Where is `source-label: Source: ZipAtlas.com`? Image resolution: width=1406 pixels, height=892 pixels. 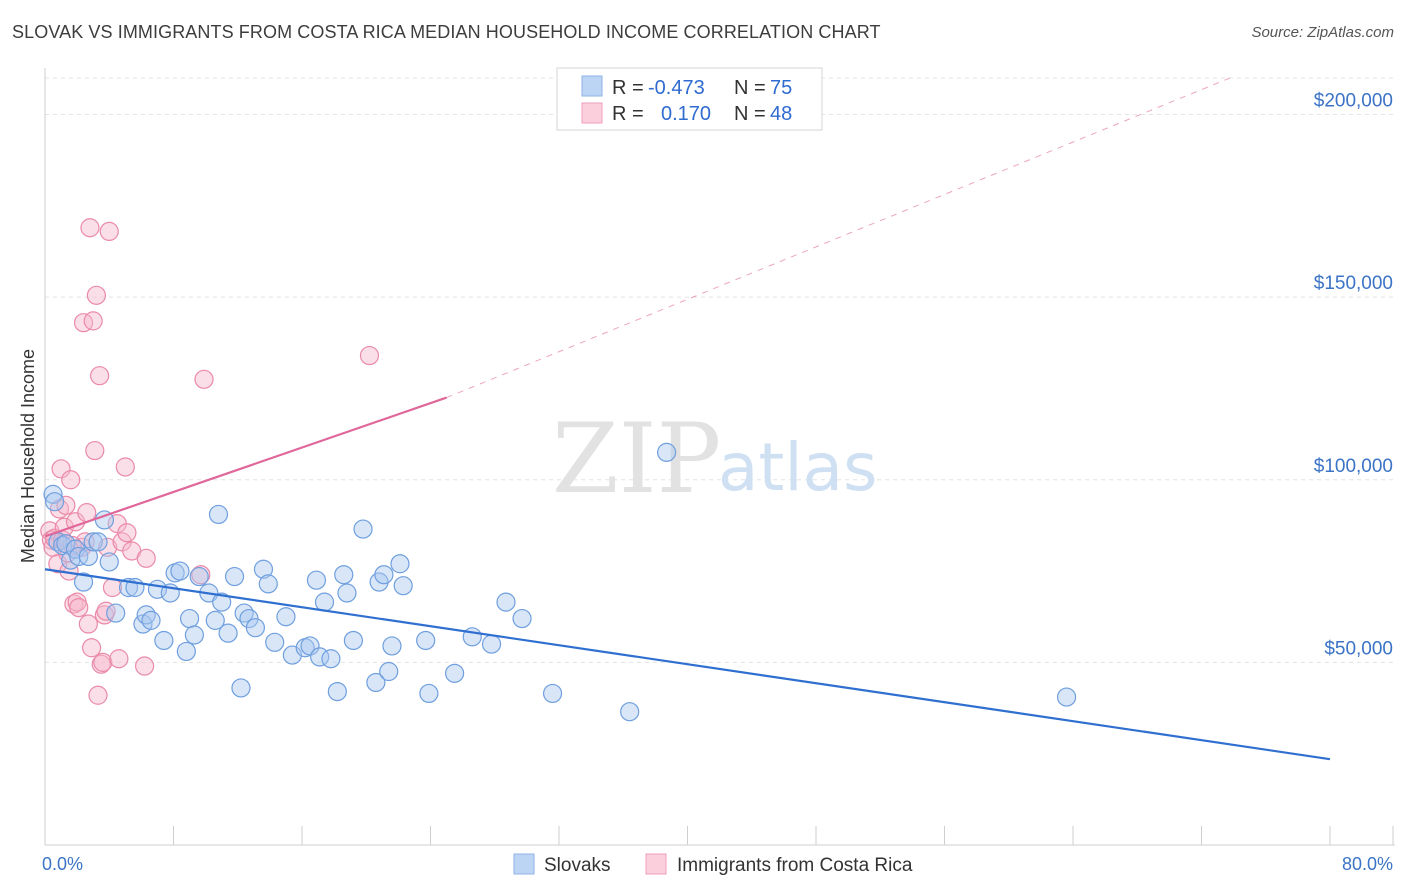 source-label: Source: ZipAtlas.com is located at coordinates (1322, 32).